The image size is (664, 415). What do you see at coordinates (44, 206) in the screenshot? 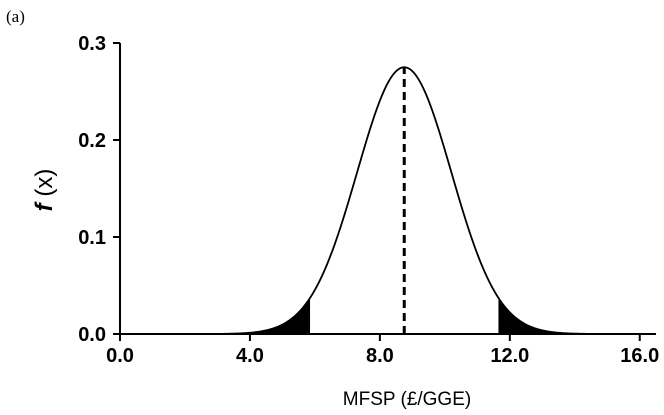
I see `y-axis-title-italic: f` at bounding box center [44, 206].